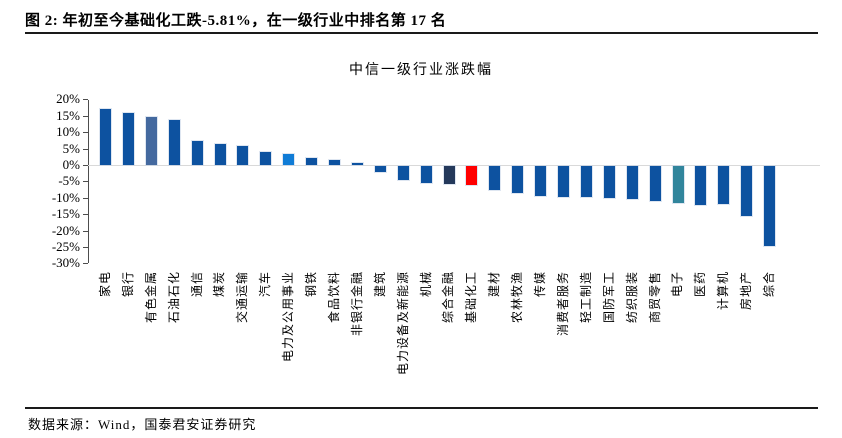 The height and width of the screenshot is (438, 842). What do you see at coordinates (265, 284) in the screenshot?
I see `x-category-label-text: 汽车` at bounding box center [265, 284].